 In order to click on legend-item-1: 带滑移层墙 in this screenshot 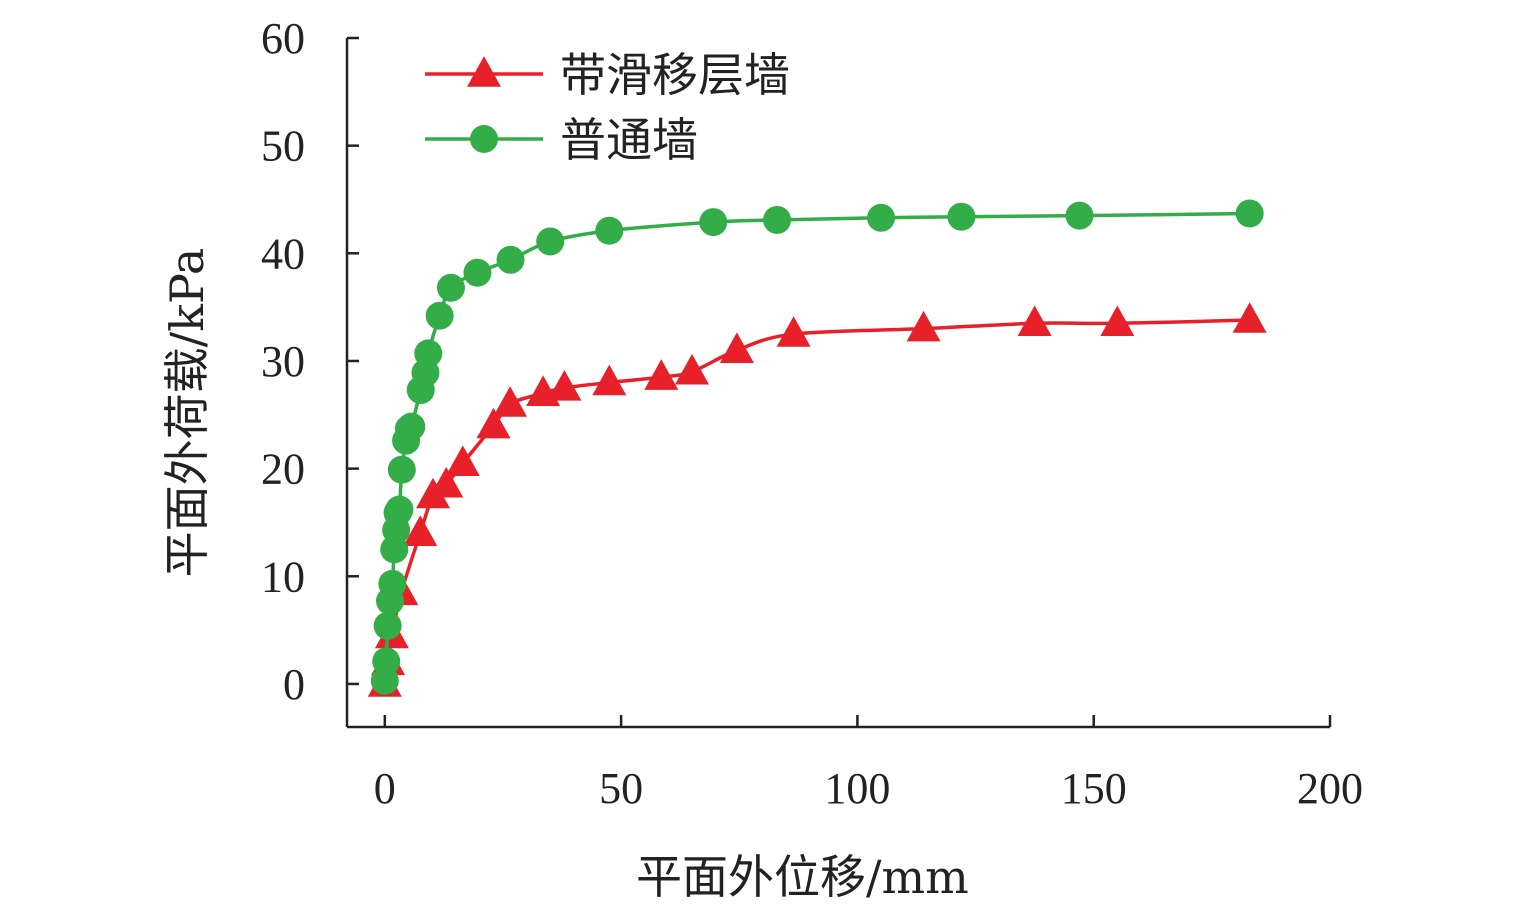, I will do `click(607, 75)`.